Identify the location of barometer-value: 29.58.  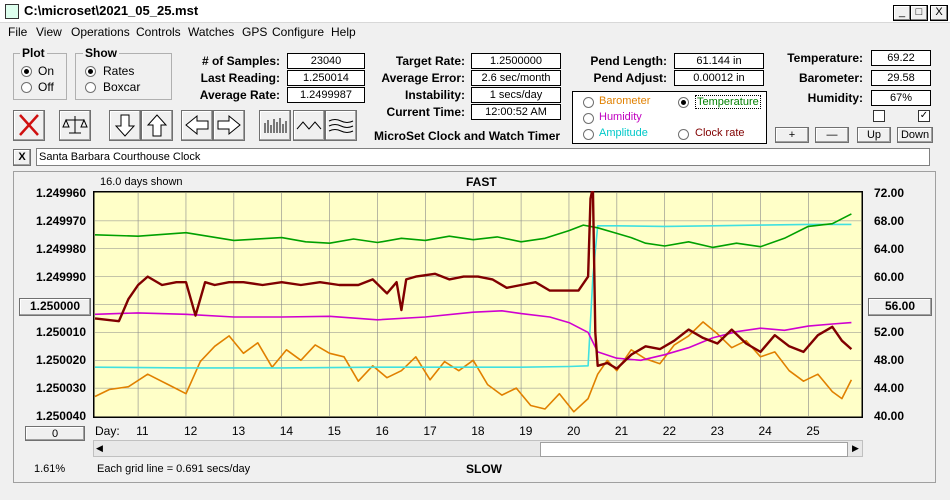
(901, 78).